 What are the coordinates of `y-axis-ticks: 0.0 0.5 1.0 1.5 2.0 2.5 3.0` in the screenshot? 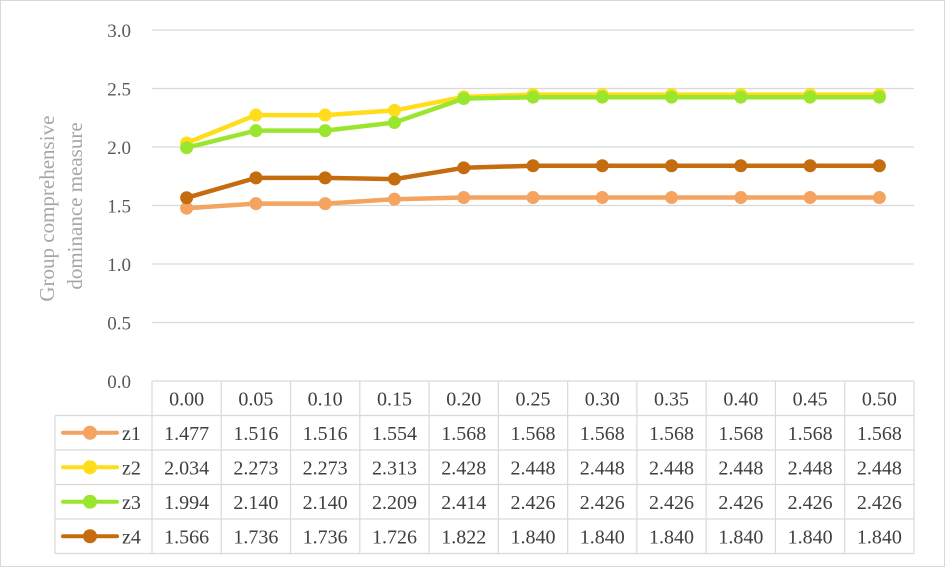 It's located at (119, 207).